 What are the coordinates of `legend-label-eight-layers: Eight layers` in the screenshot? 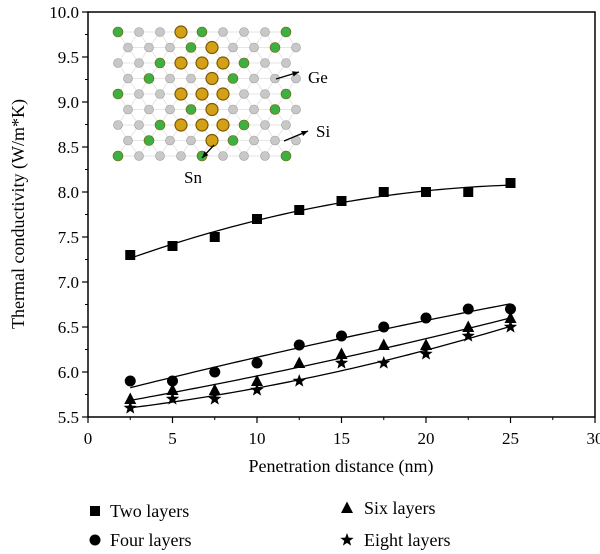 It's located at (407, 540).